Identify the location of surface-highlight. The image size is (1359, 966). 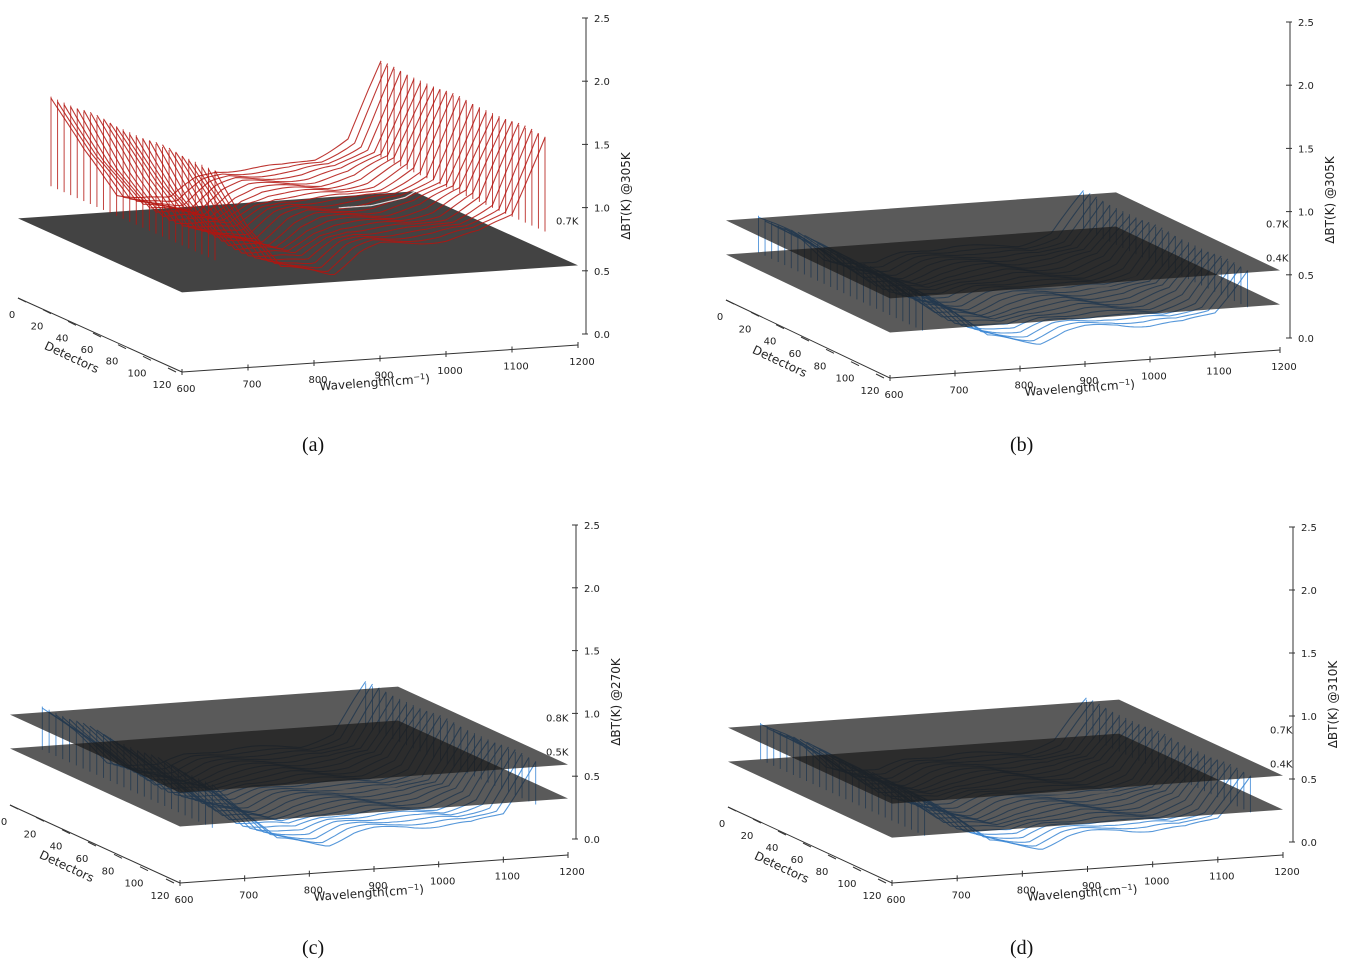
(388, 193).